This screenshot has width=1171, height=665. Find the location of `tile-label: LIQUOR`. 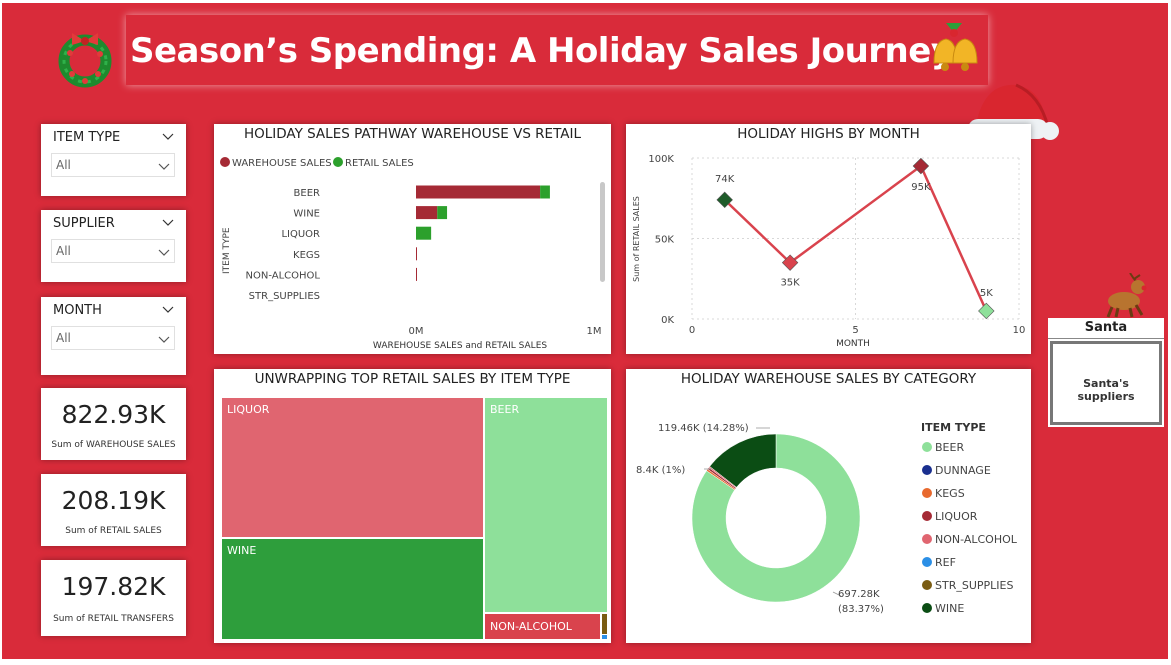

tile-label: LIQUOR is located at coordinates (248, 409).